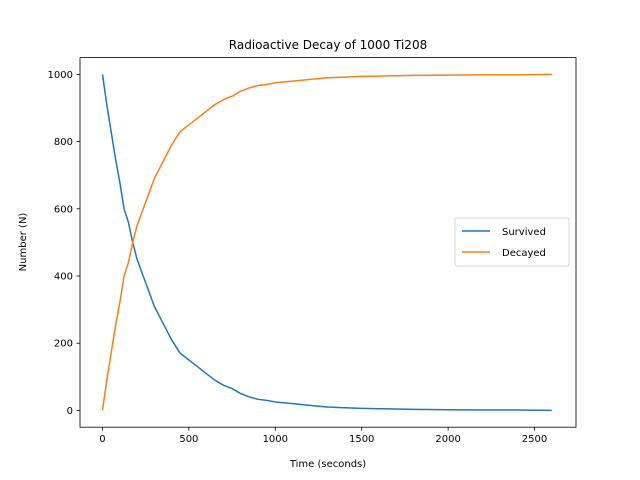 Image resolution: width=640 pixels, height=480 pixels. Describe the element at coordinates (102, 439) in the screenshot. I see `x-tick-label: 0` at that location.